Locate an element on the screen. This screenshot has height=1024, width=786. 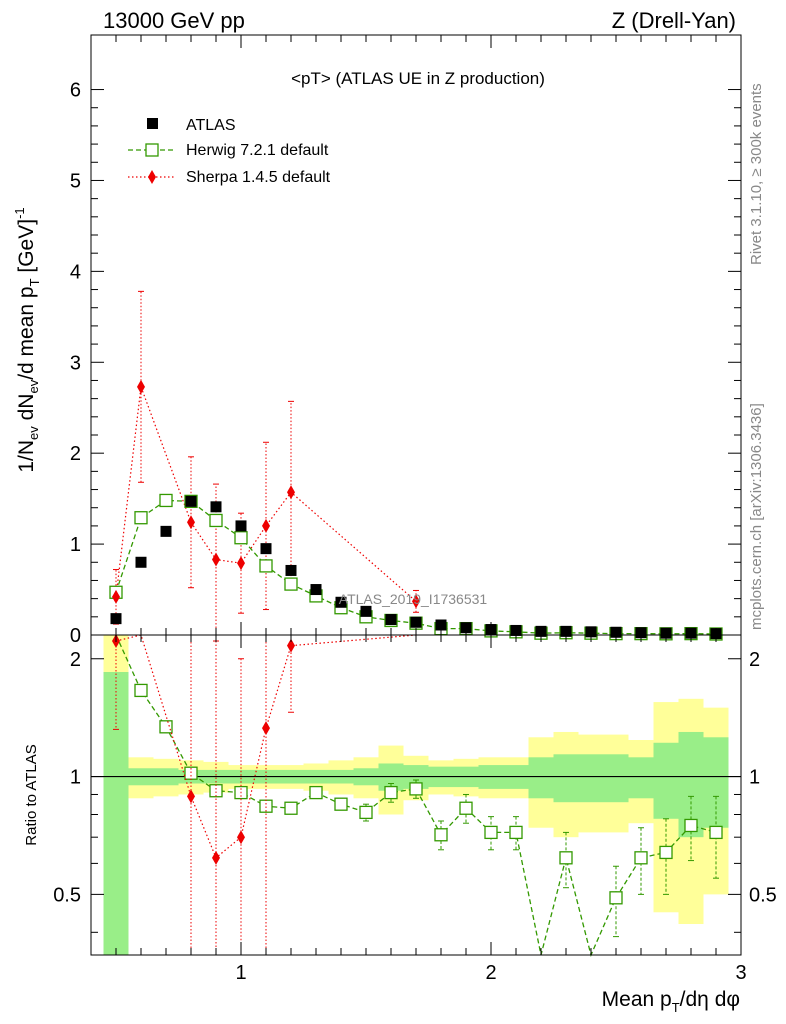
herwig-line is located at coordinates (416, 567).